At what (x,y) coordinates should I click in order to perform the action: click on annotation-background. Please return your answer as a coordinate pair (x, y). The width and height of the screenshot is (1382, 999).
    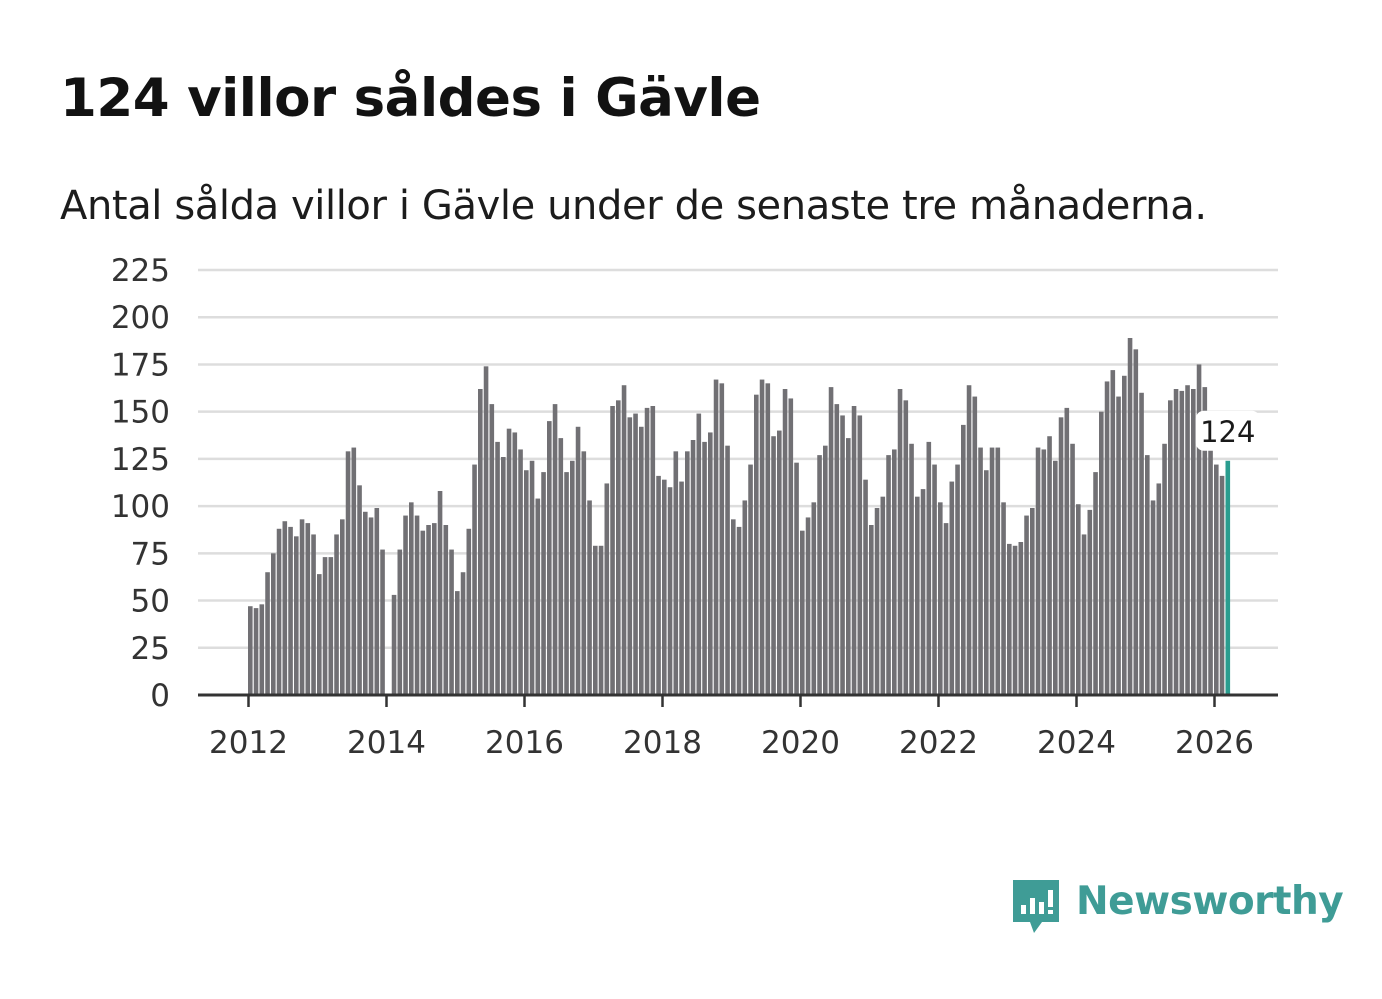
    Looking at the image, I should click on (1227, 430).